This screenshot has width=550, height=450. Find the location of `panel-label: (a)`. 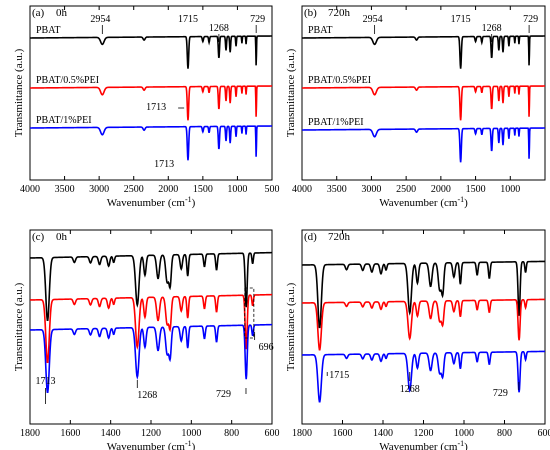

panel-label: (a) is located at coordinates (38, 13).